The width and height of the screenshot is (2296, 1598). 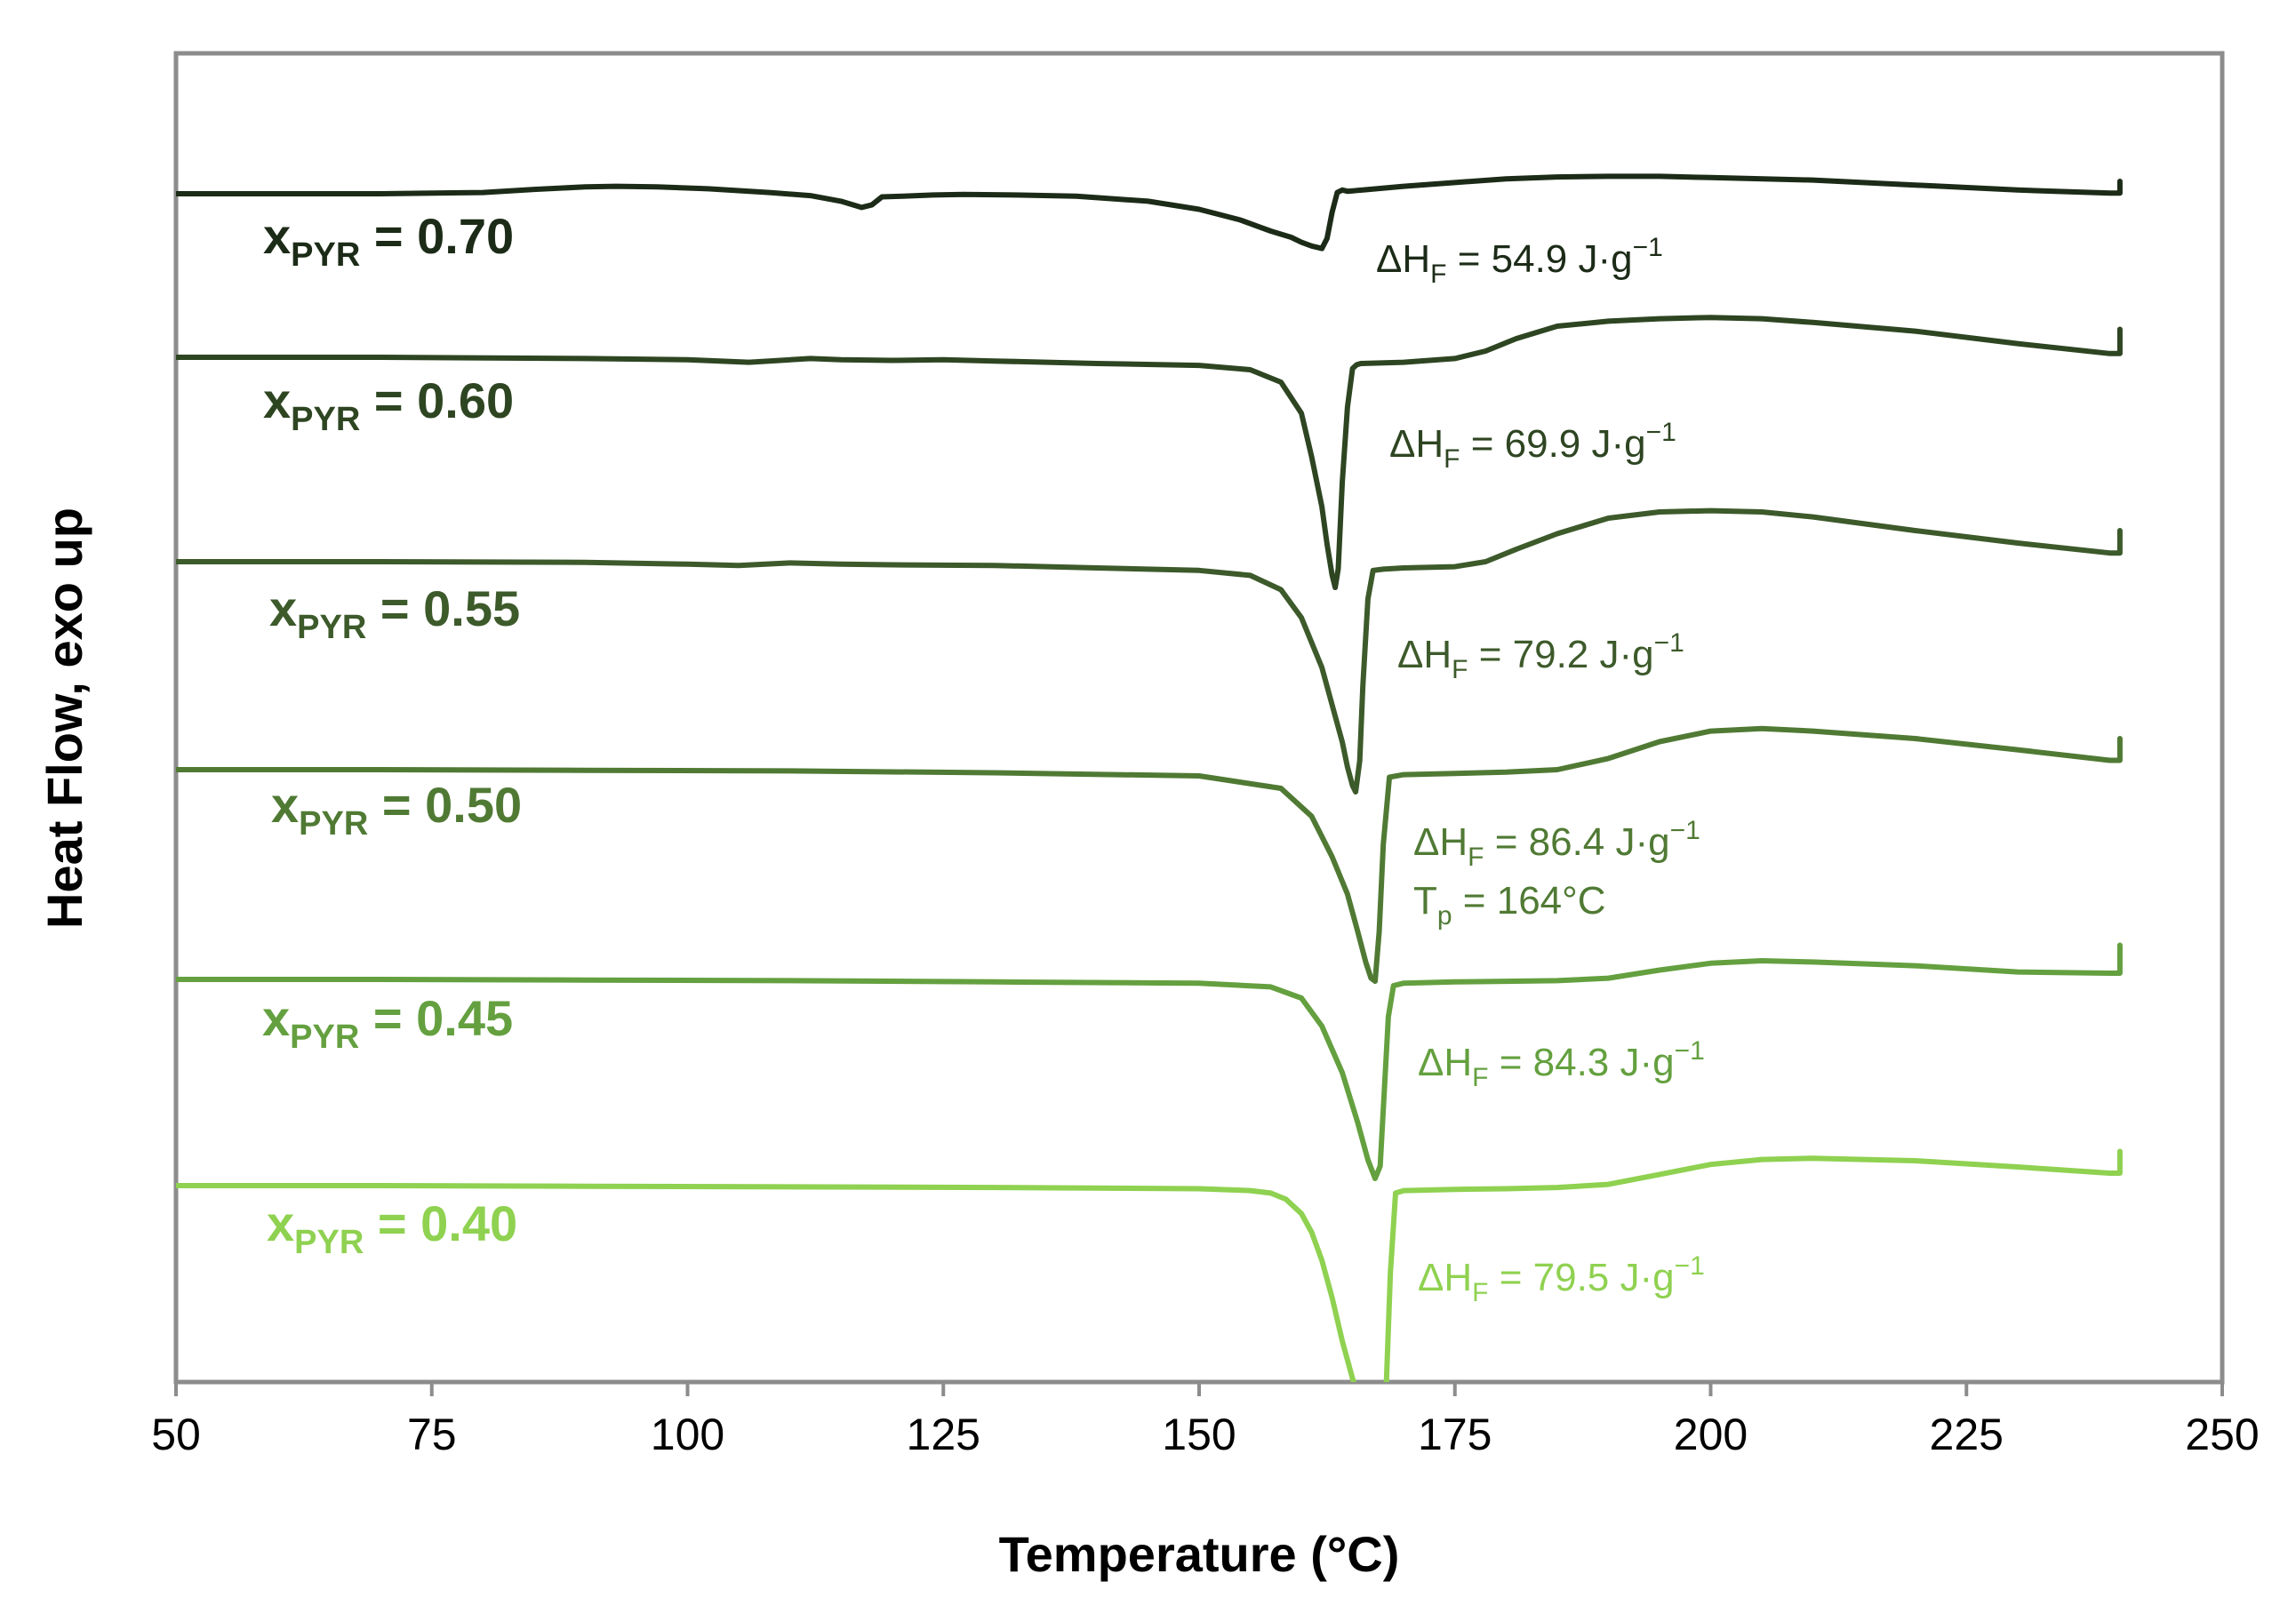 What do you see at coordinates (387, 1023) in the screenshot?
I see `series-label: xPYR = 0.45` at bounding box center [387, 1023].